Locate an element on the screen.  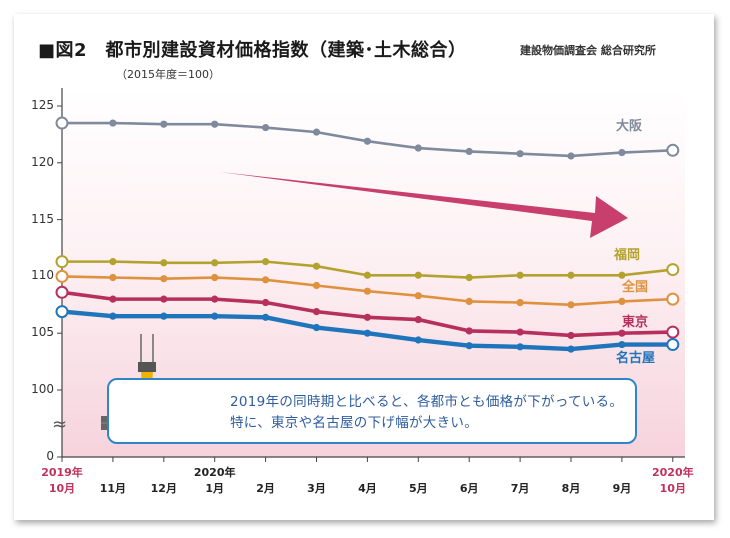
series-label-fukuoka: 福岡 is located at coordinates (627, 255).